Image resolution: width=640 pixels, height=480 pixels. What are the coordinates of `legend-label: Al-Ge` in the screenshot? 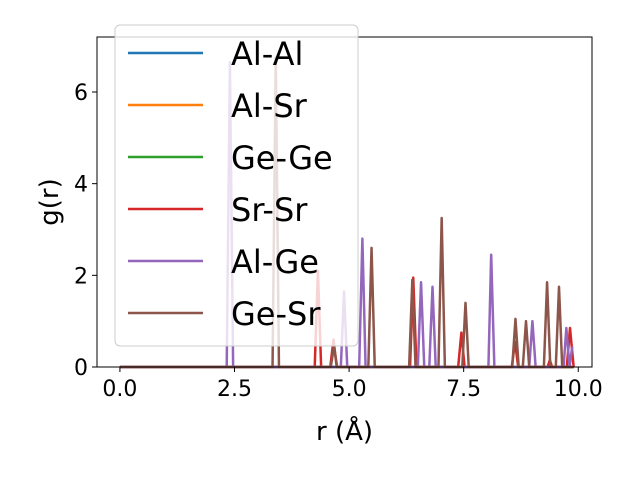 It's located at (275, 262).